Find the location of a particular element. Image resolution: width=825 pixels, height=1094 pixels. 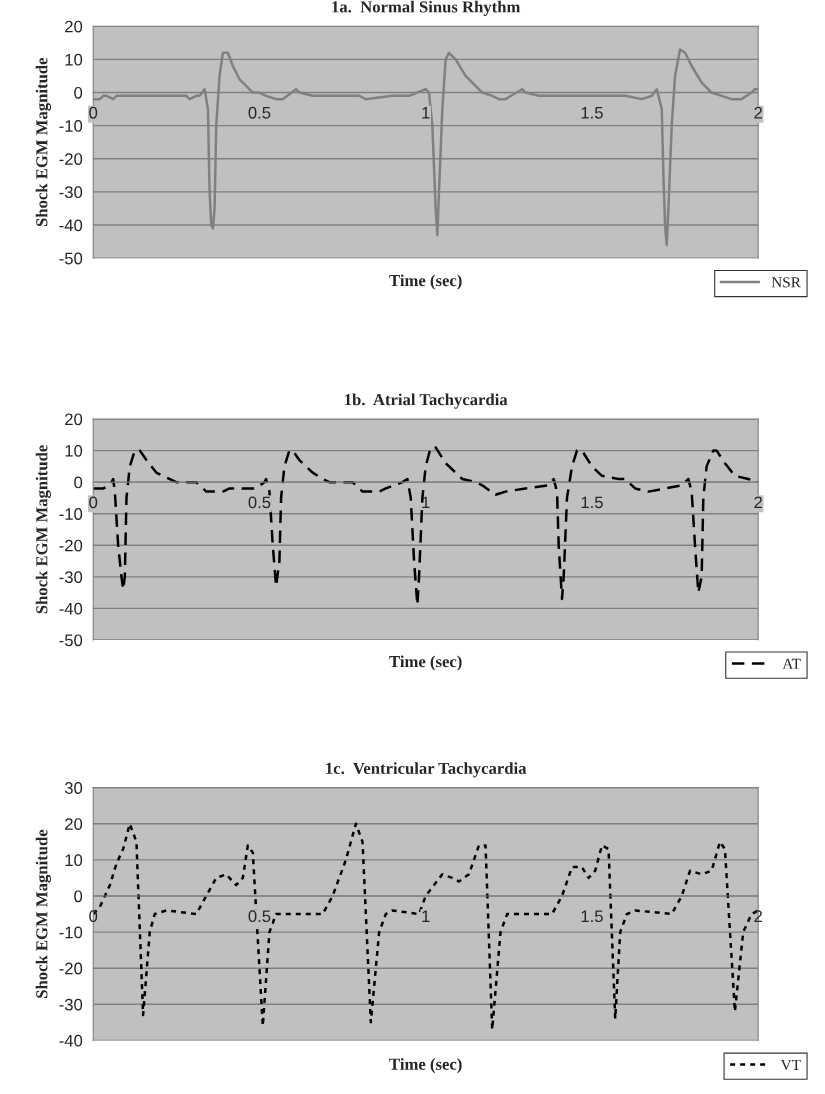

y-tick-label: 30 is located at coordinates (73, 788).